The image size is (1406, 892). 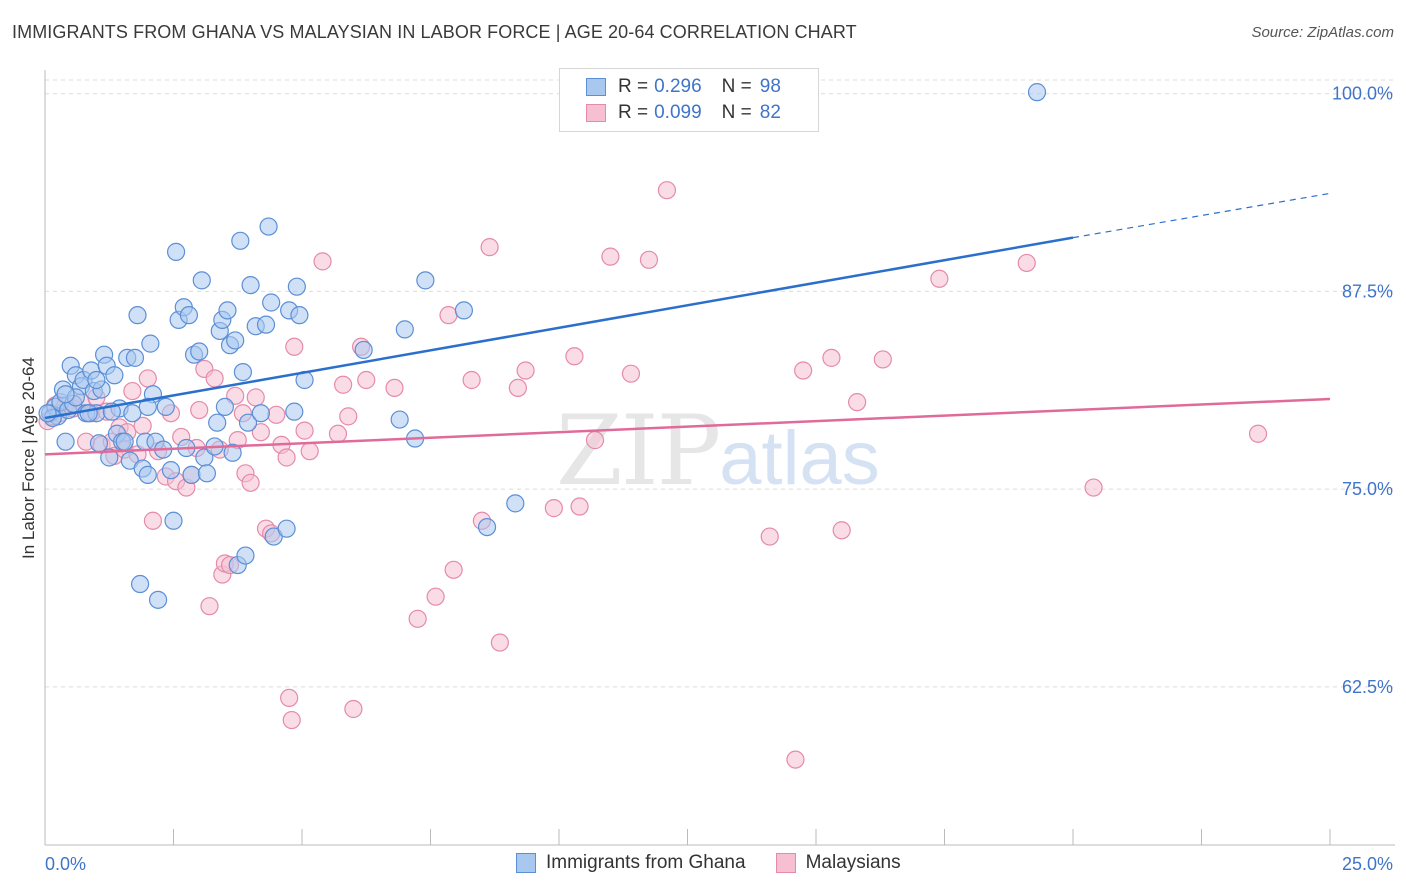 I want to click on watermark: ZIPatlas, so click(x=718, y=451).